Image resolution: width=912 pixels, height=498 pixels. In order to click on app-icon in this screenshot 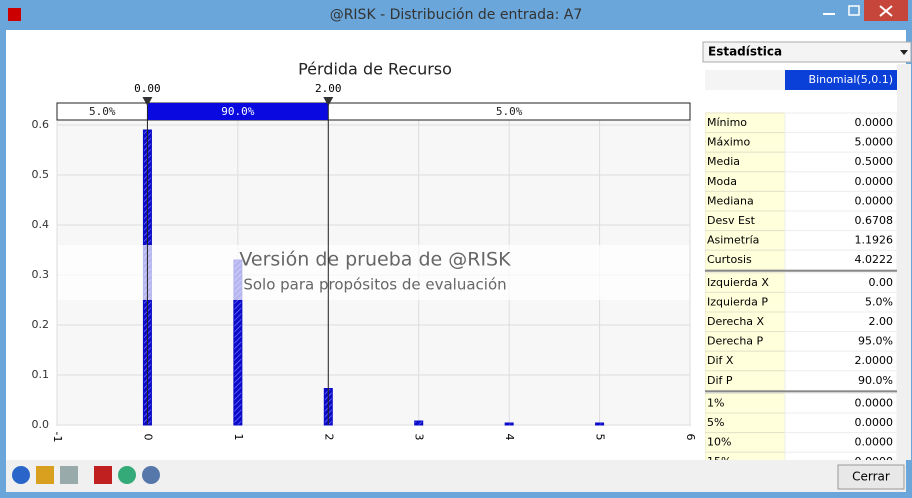, I will do `click(14, 14)`.